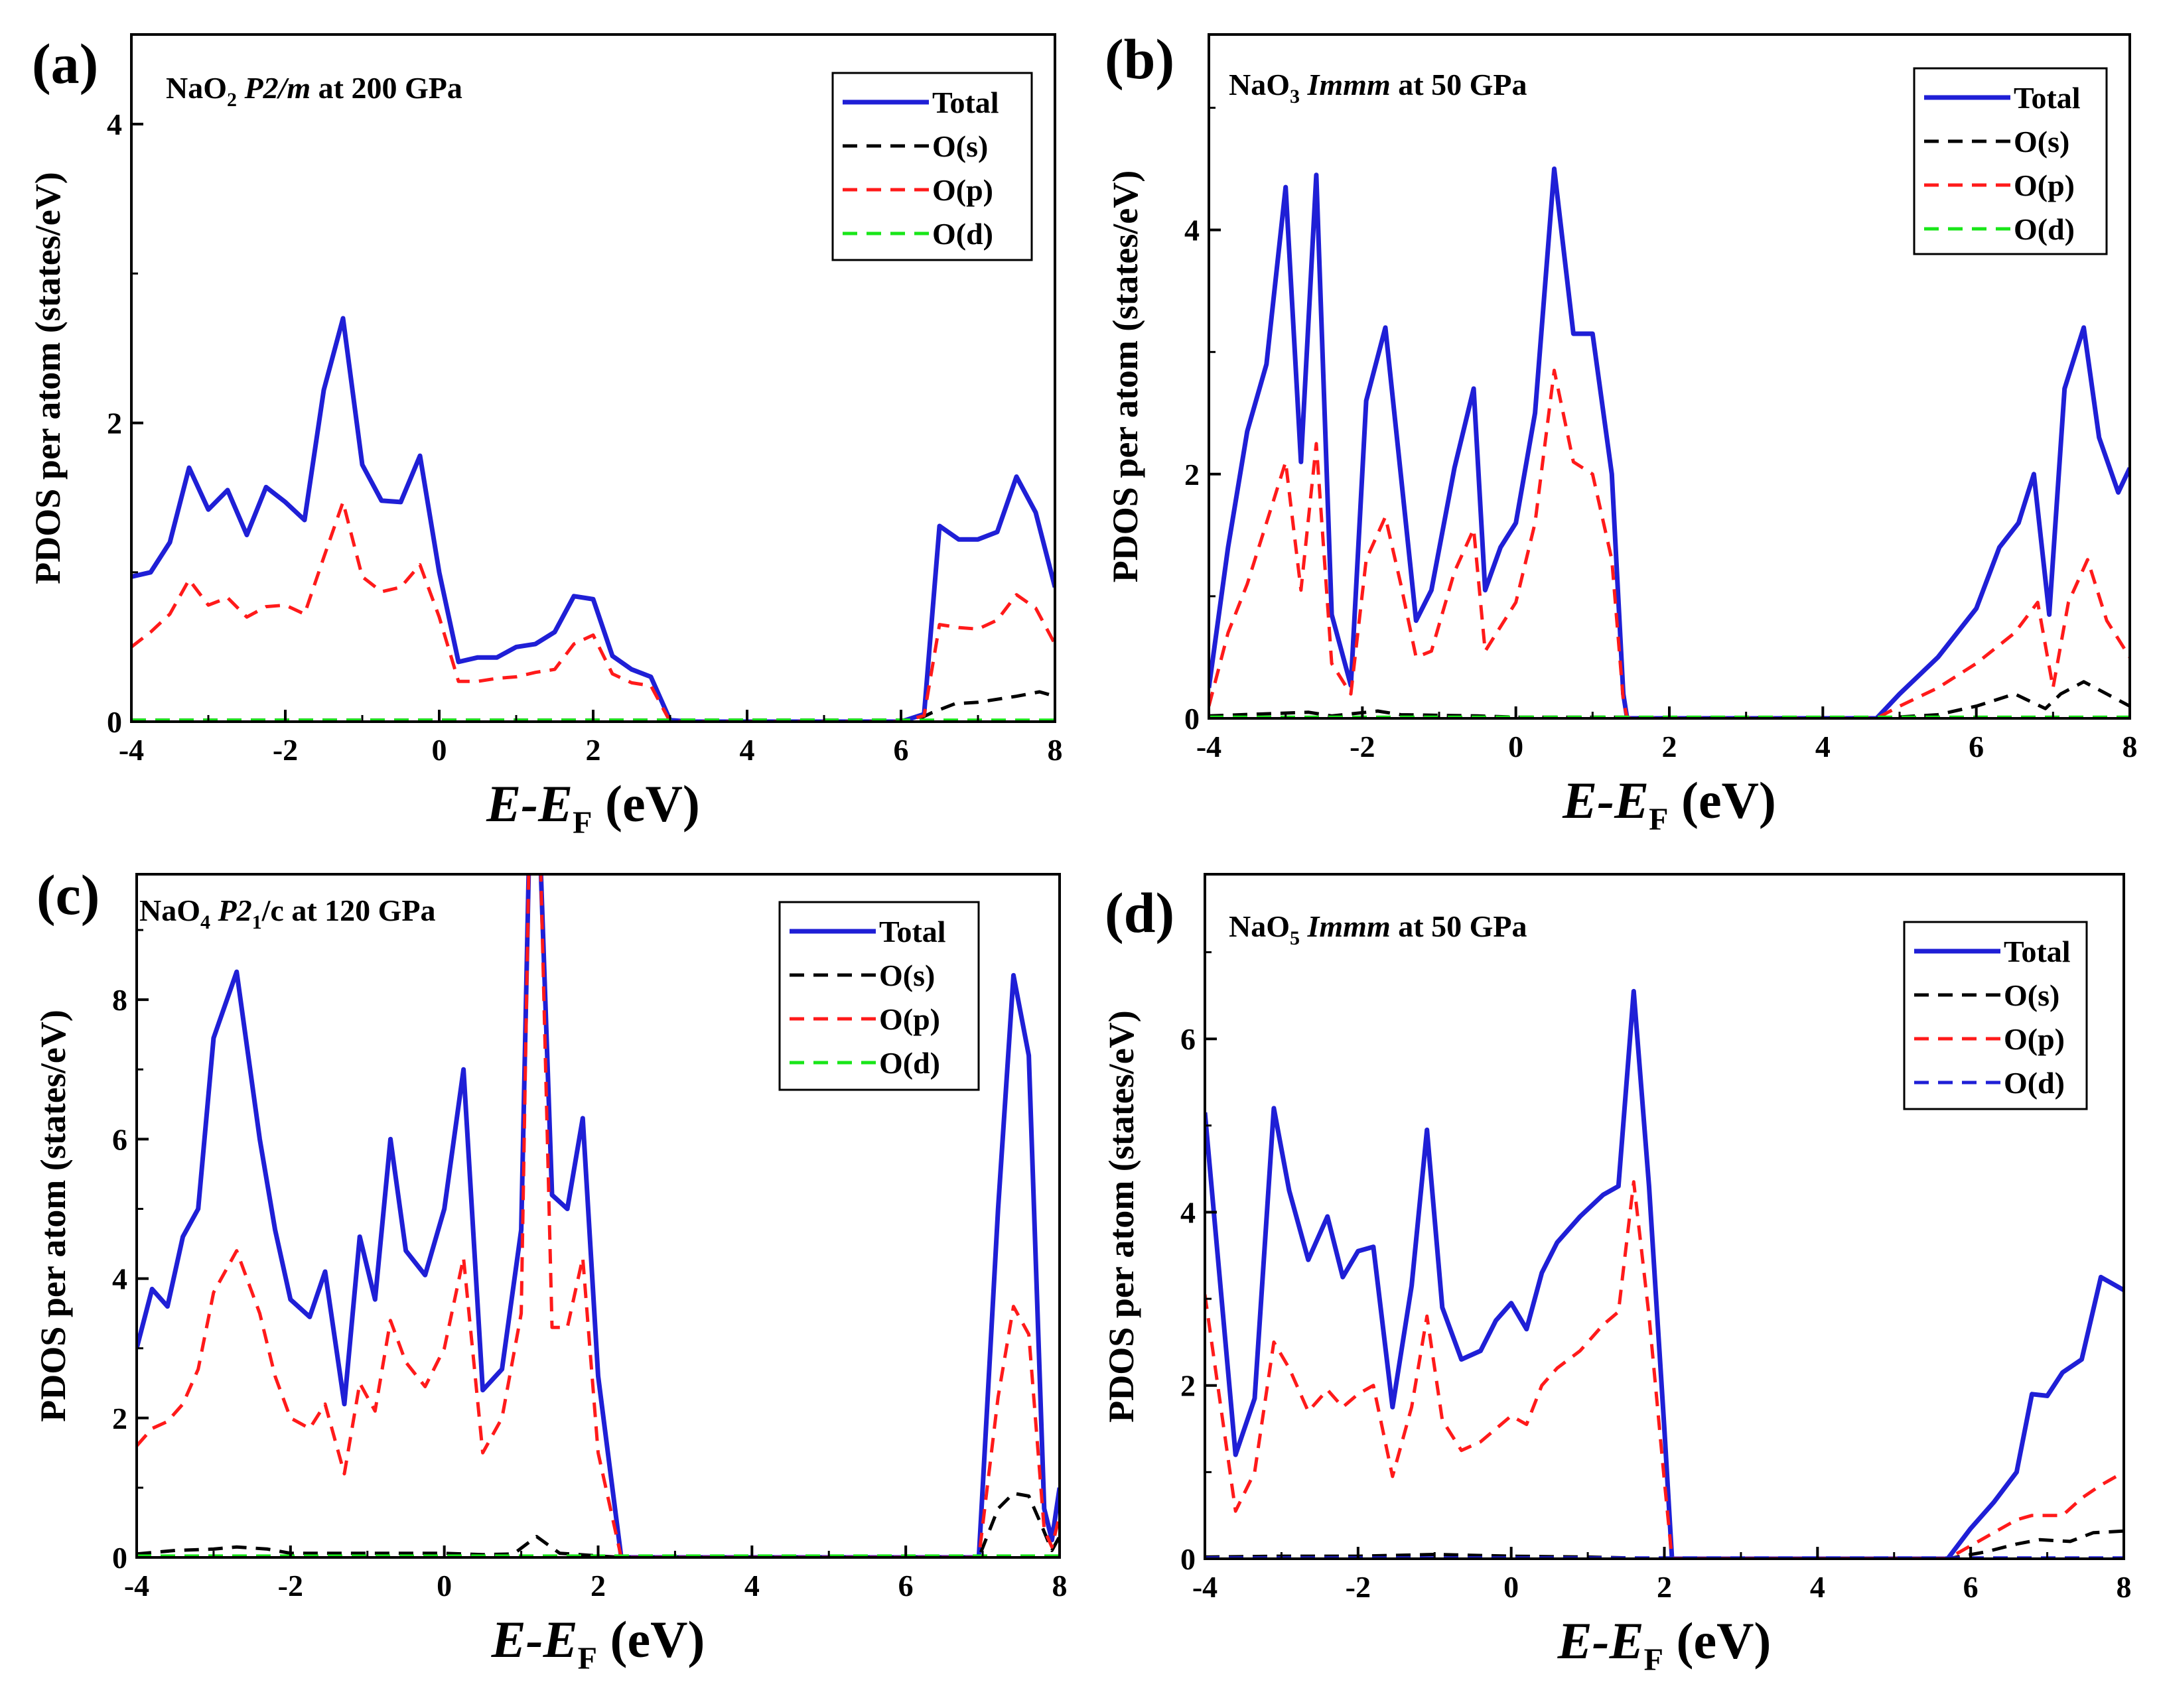  What do you see at coordinates (287, 913) in the screenshot?
I see `structure-annotation: NaO4 P21/c at 120 GPa` at bounding box center [287, 913].